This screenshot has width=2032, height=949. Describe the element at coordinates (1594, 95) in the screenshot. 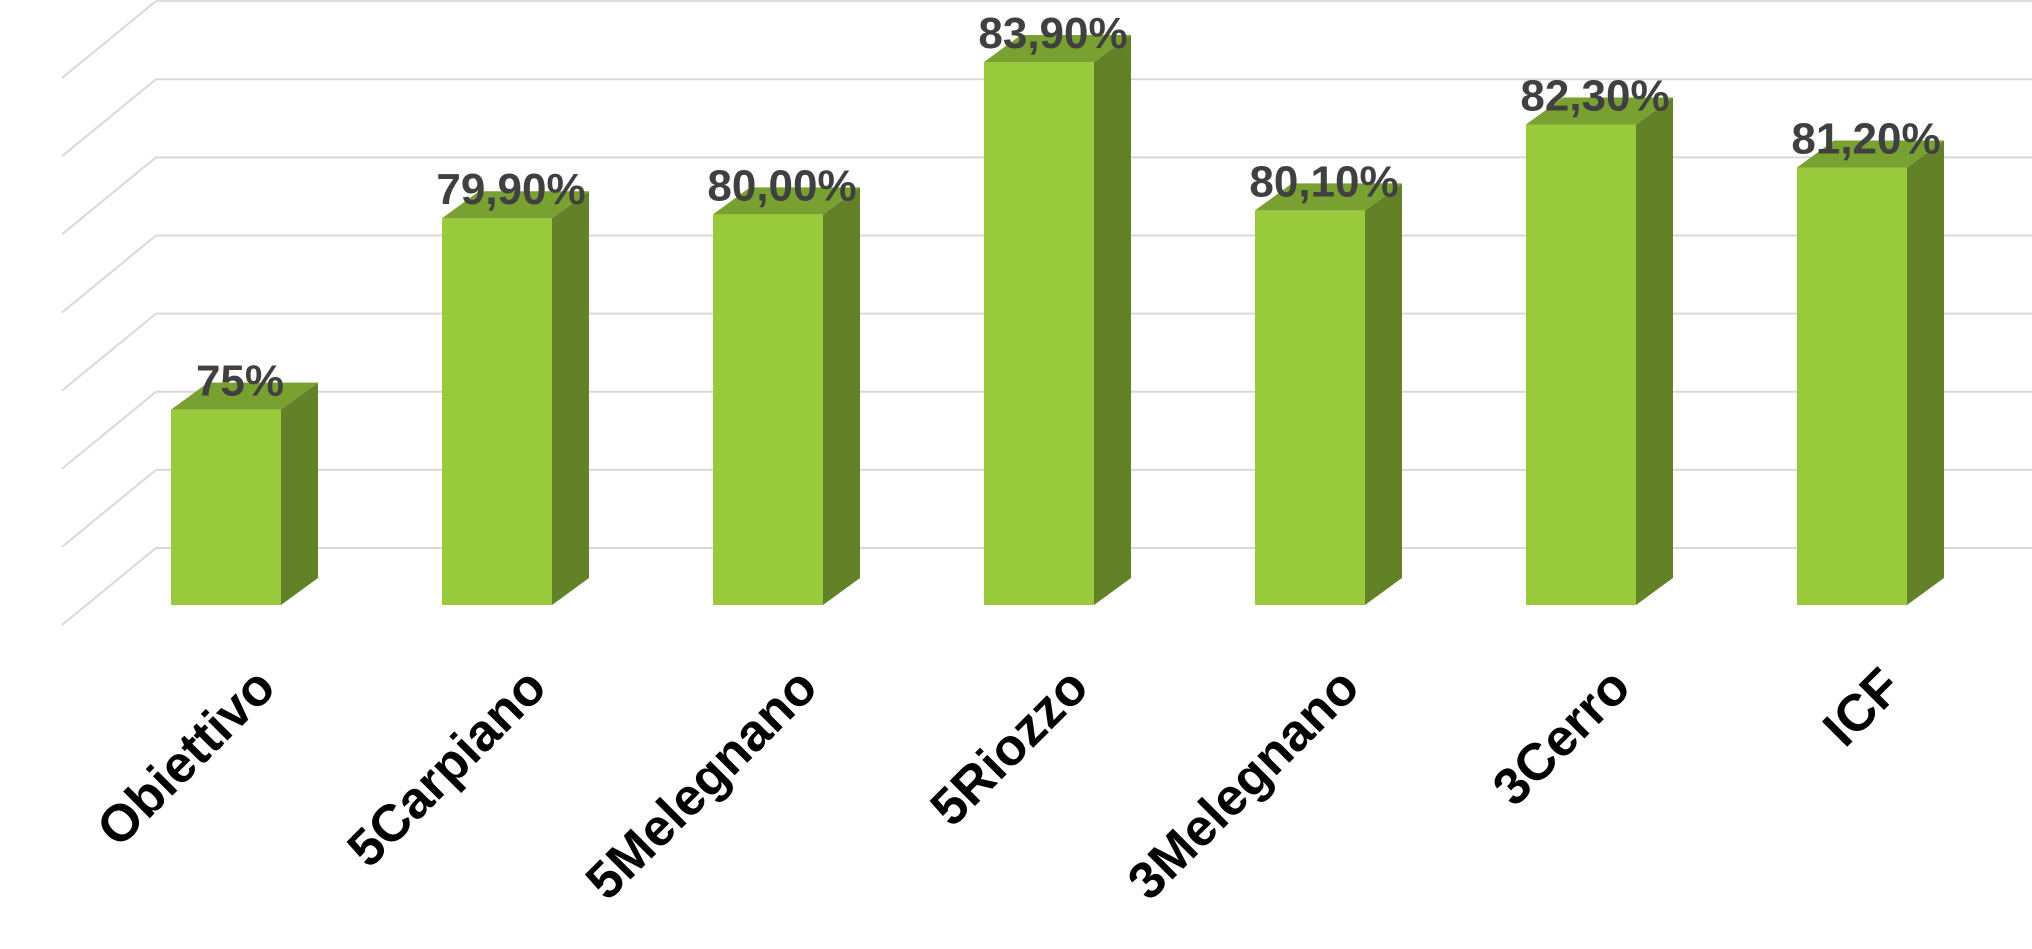

I see `data-label: 82,30%` at that location.